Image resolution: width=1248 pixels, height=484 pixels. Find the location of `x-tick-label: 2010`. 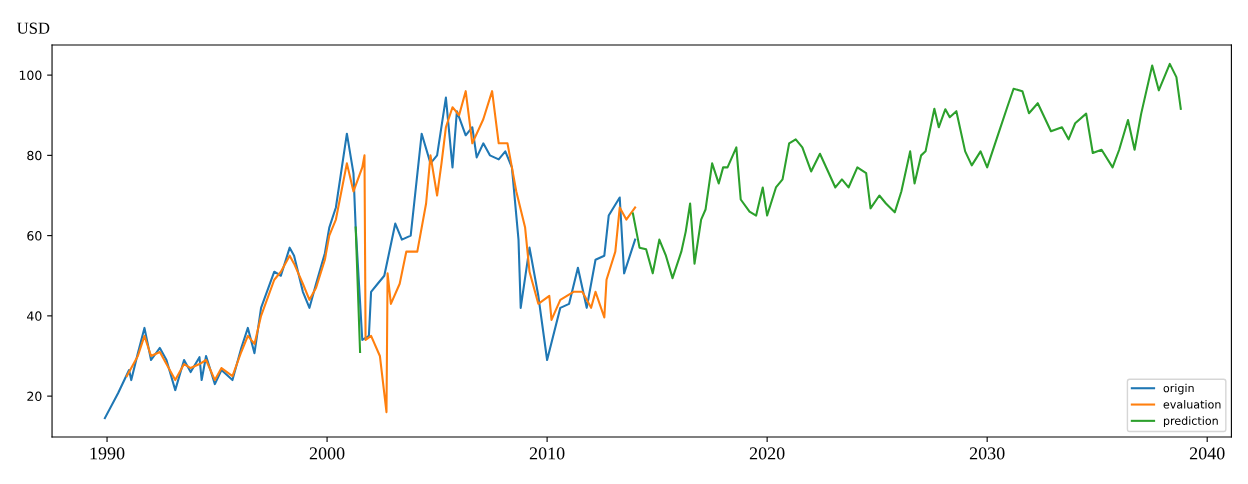

x-tick-label: 2010 is located at coordinates (547, 453).